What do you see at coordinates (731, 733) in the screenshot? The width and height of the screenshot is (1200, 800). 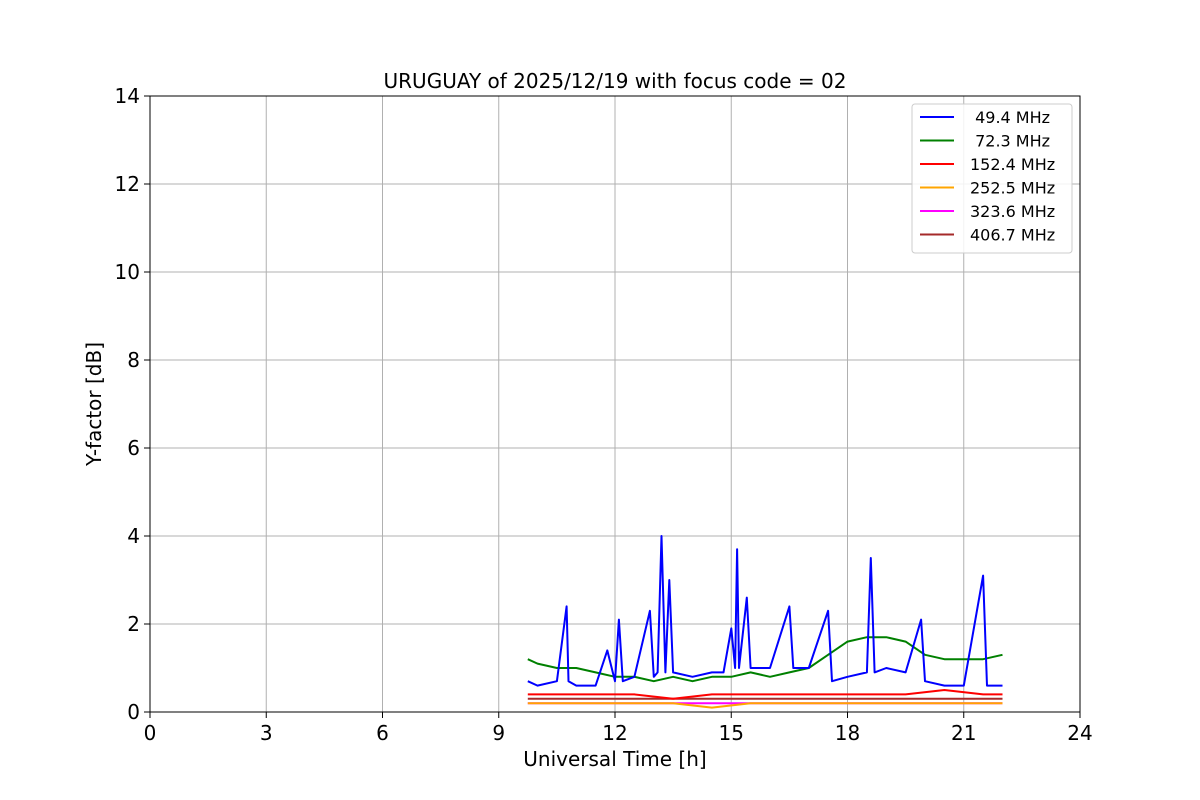 I see `x-tick-label: 15` at bounding box center [731, 733].